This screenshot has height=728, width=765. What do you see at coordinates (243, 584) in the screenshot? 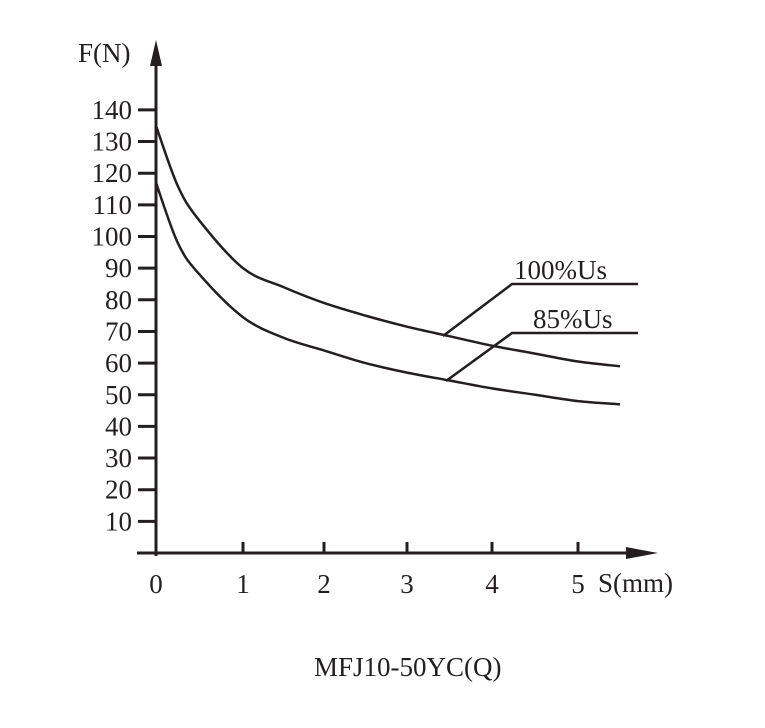
I see `x-tick-label: 1` at bounding box center [243, 584].